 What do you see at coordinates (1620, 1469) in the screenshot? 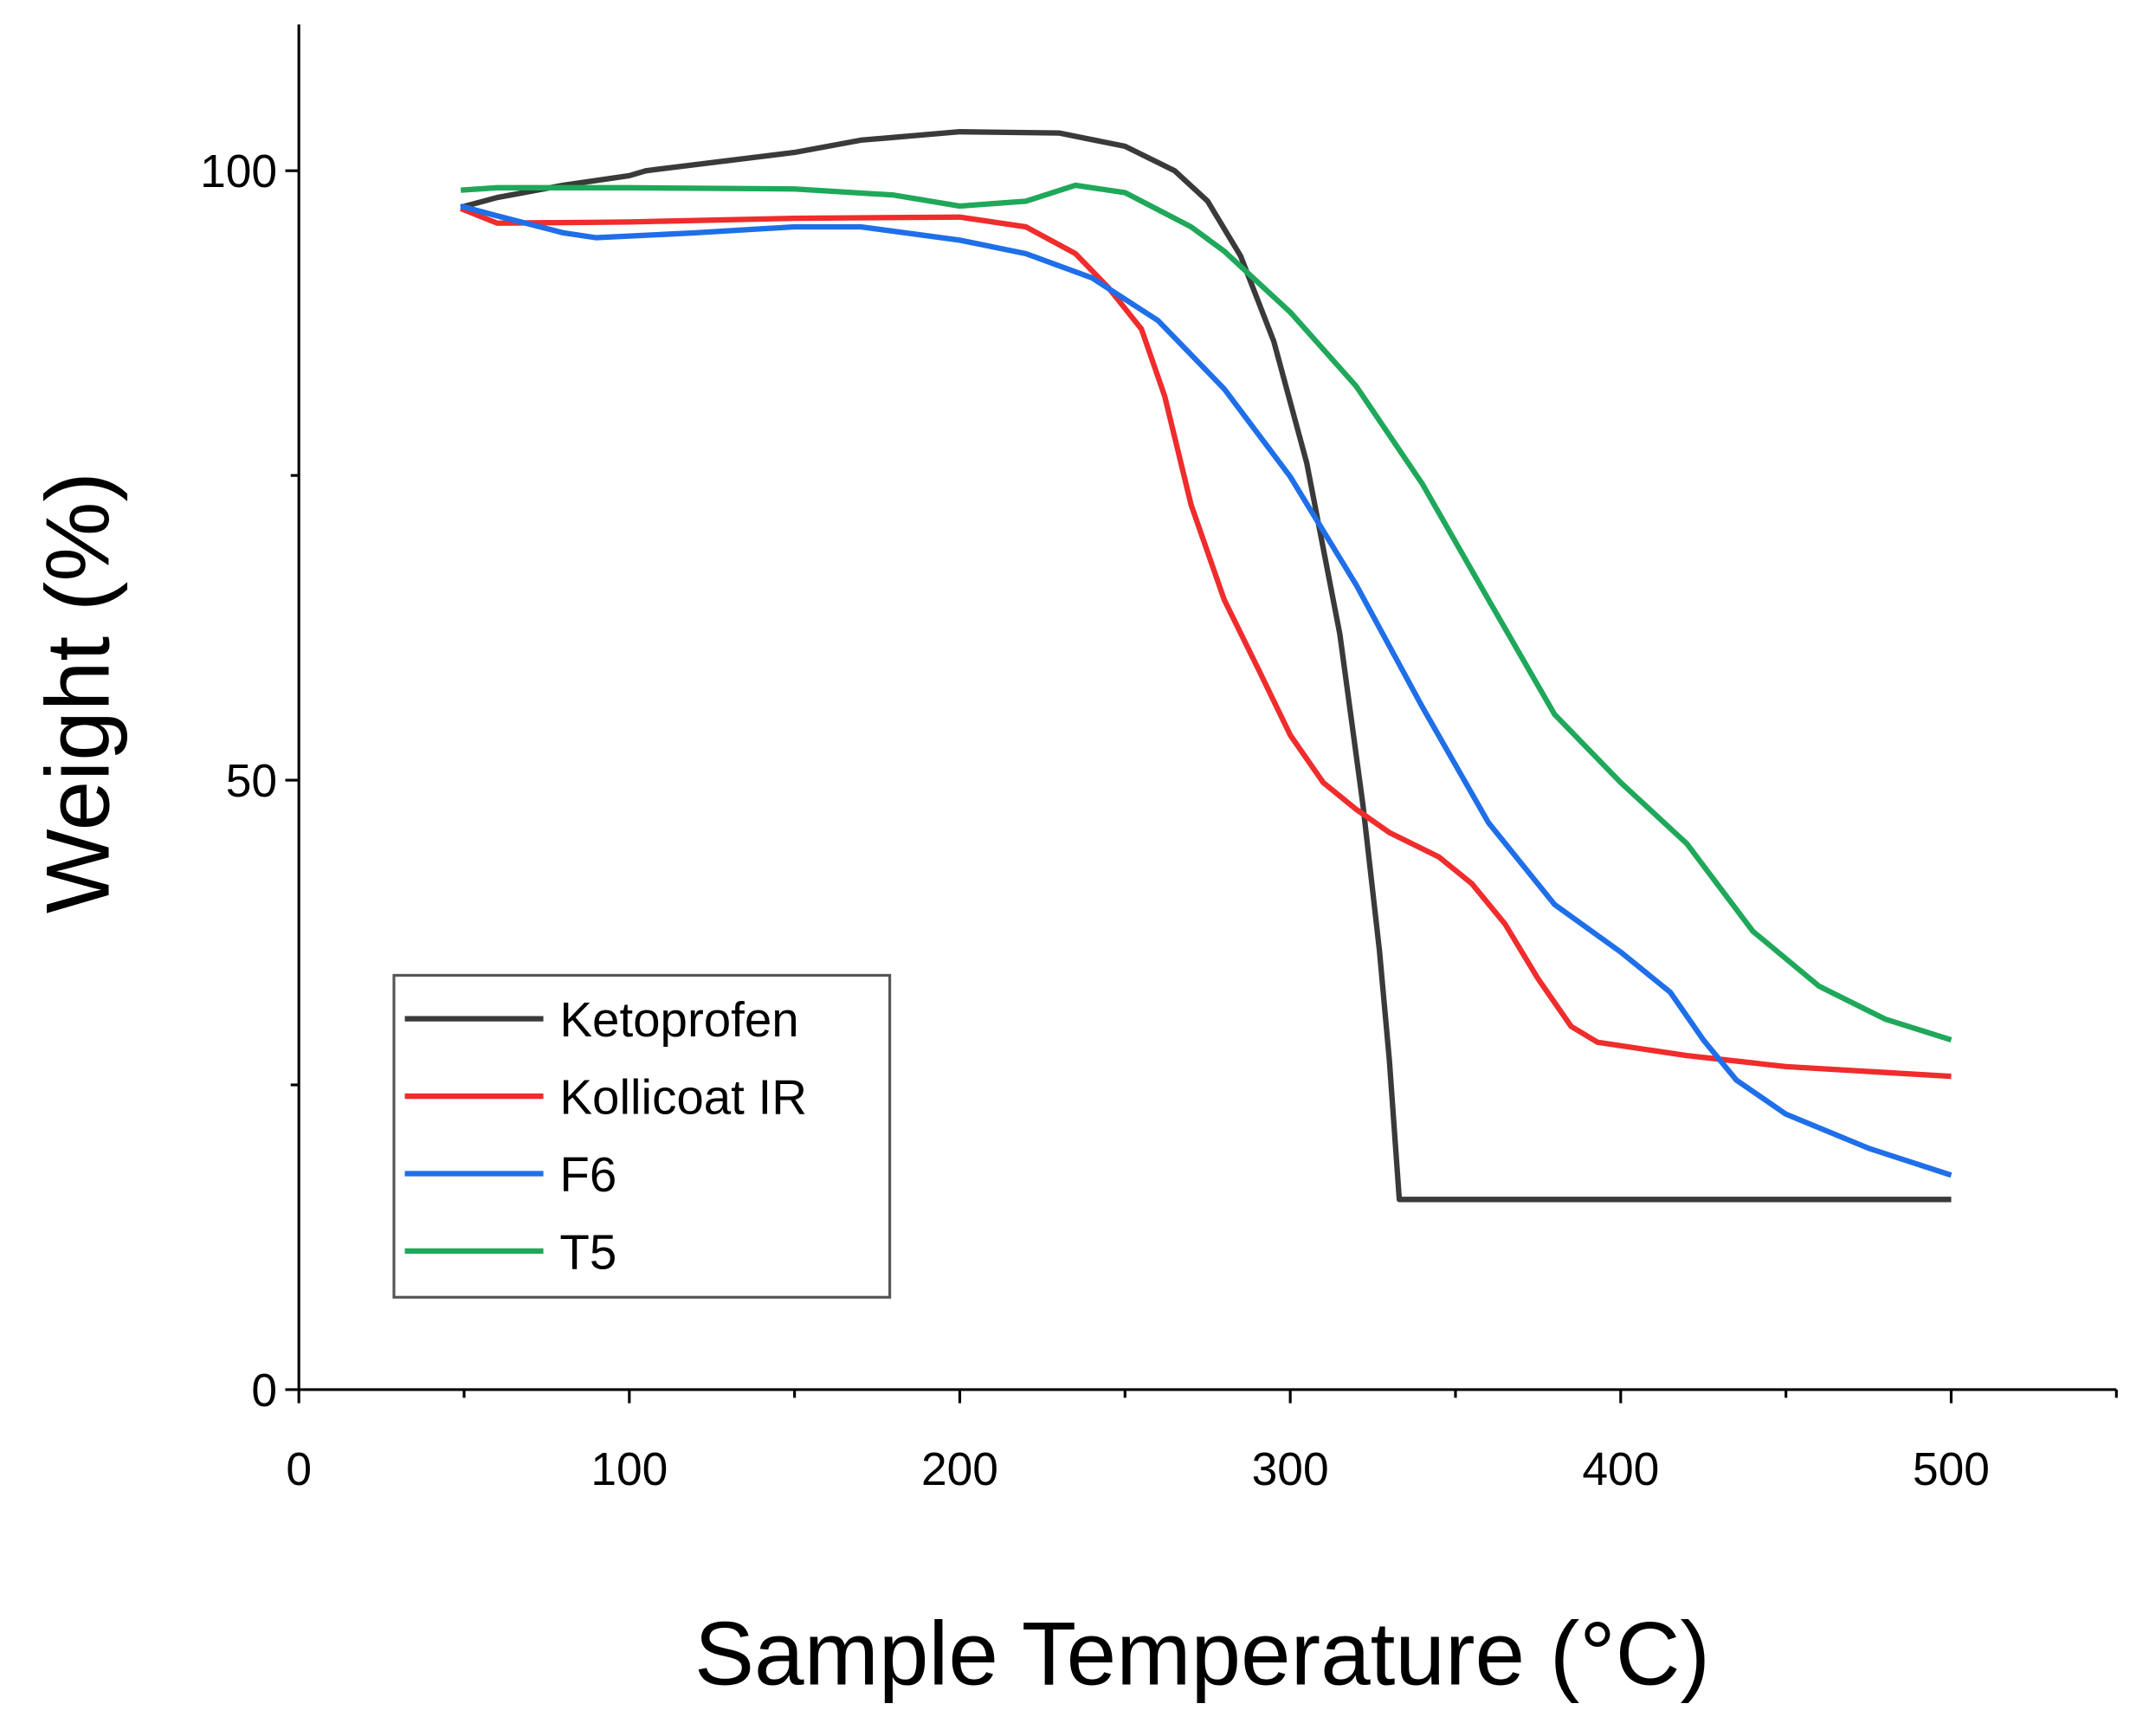
I see `x-tick-label: 400` at bounding box center [1620, 1469].